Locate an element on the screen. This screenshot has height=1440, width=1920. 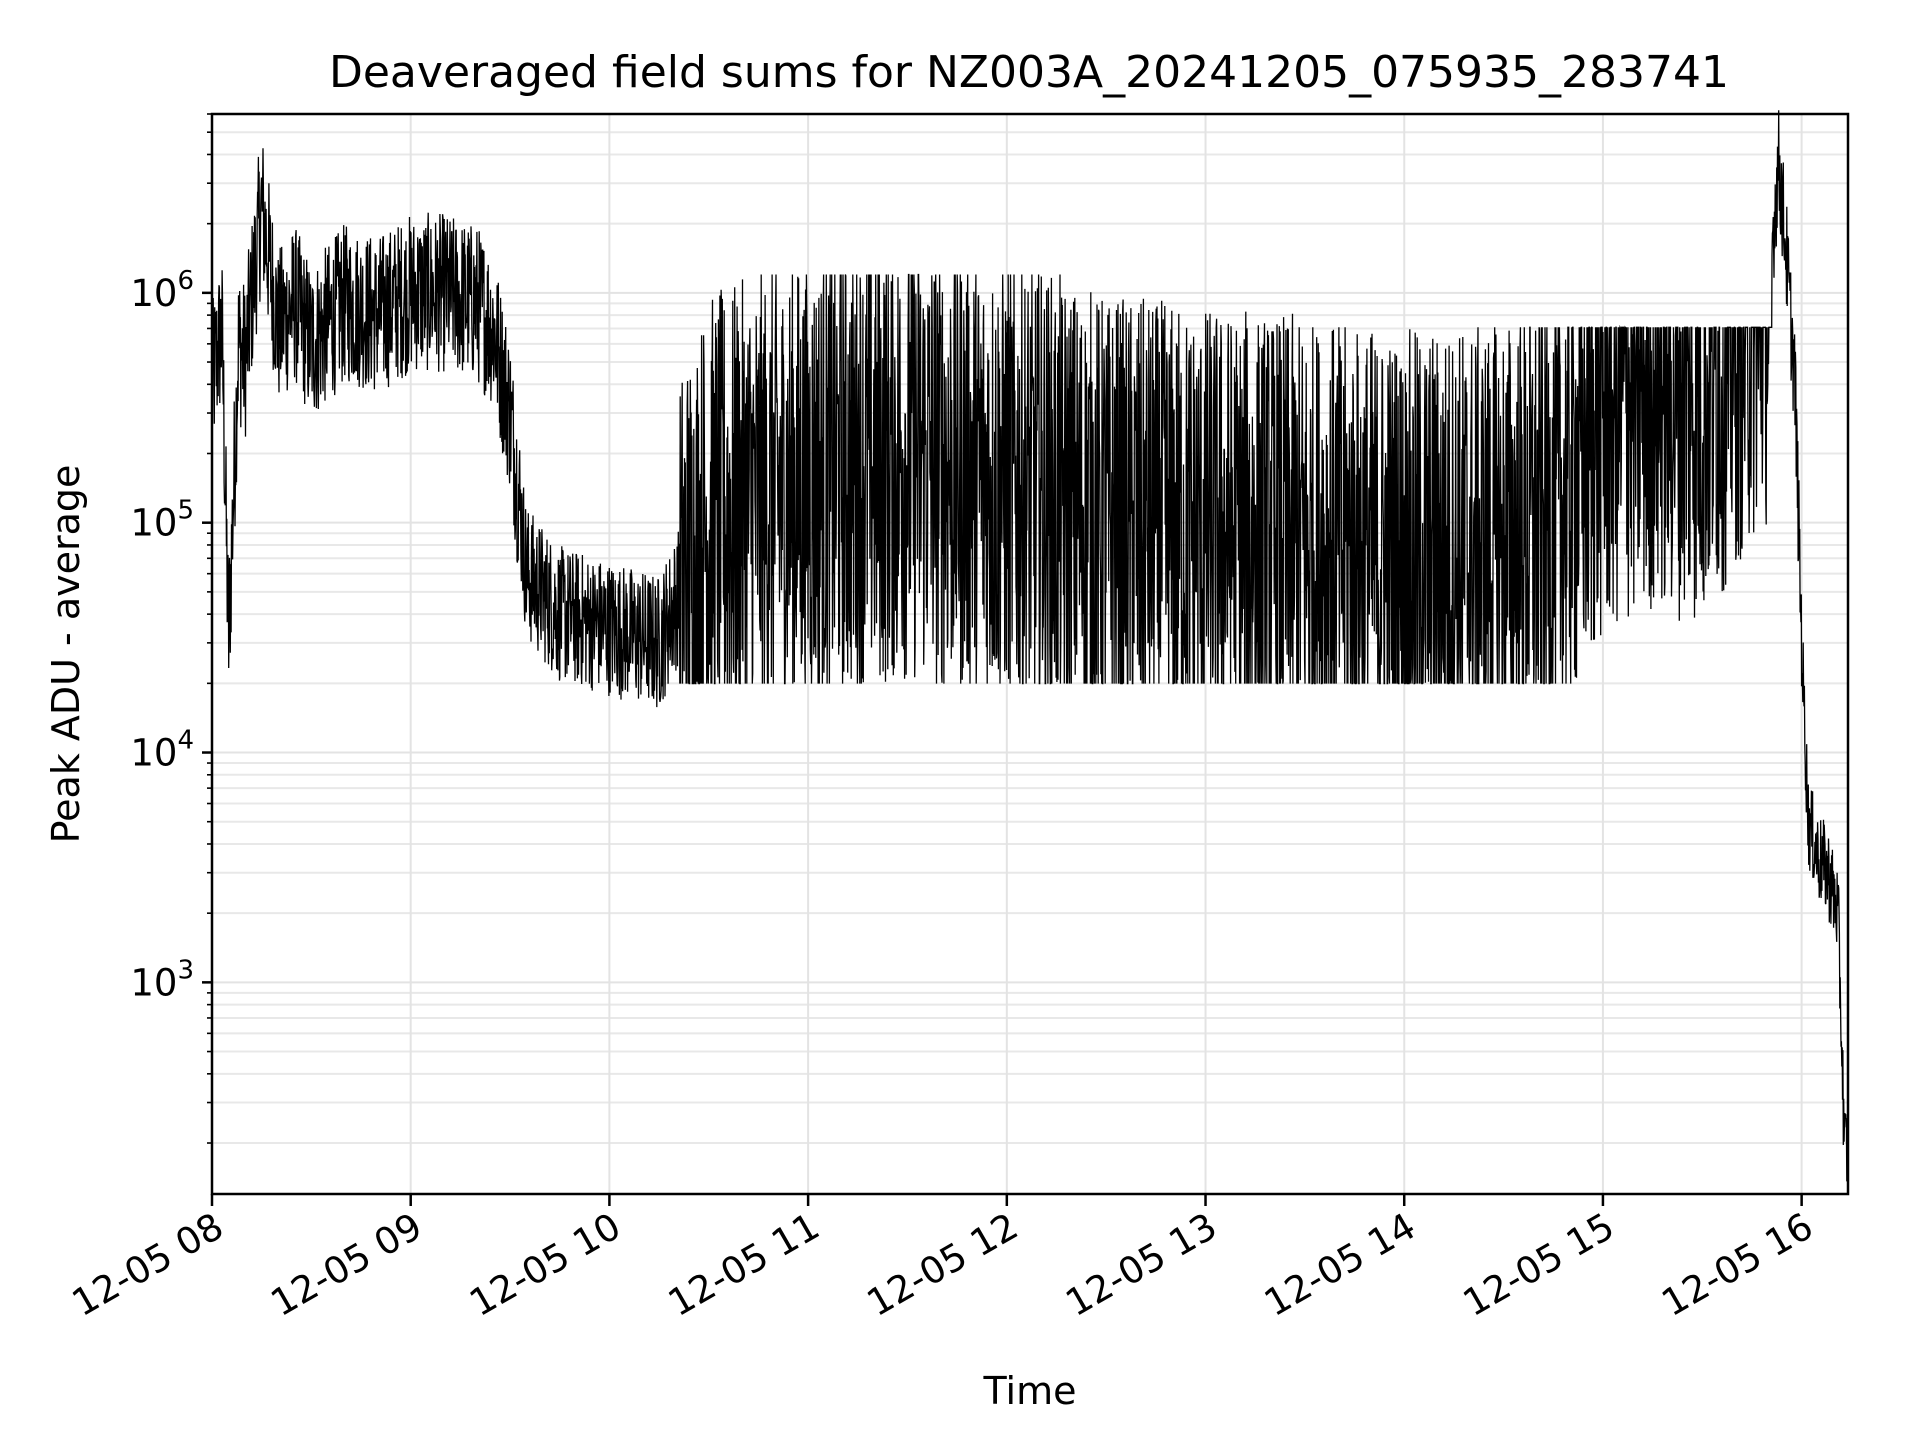
x-tick-label: 12-05 15 is located at coordinates (1539, 1265).